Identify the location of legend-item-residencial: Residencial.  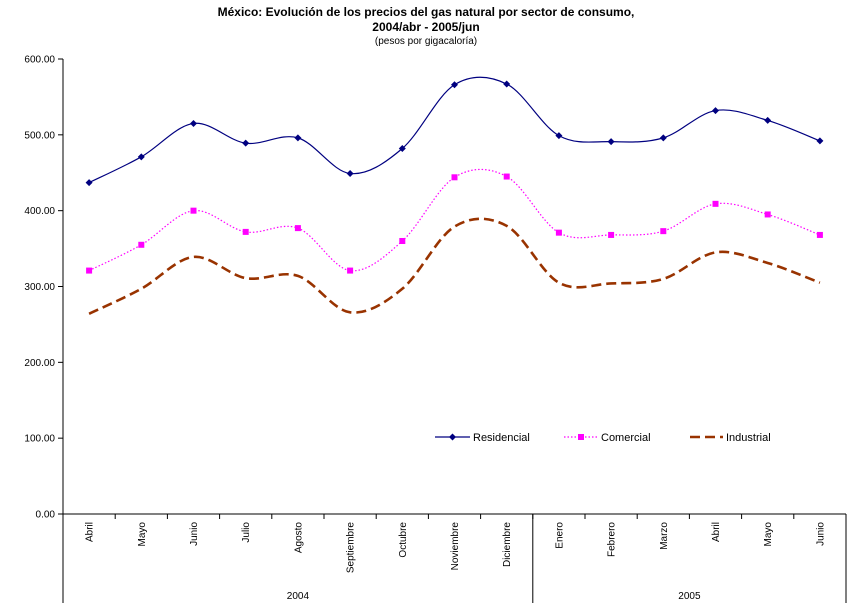
(482, 438).